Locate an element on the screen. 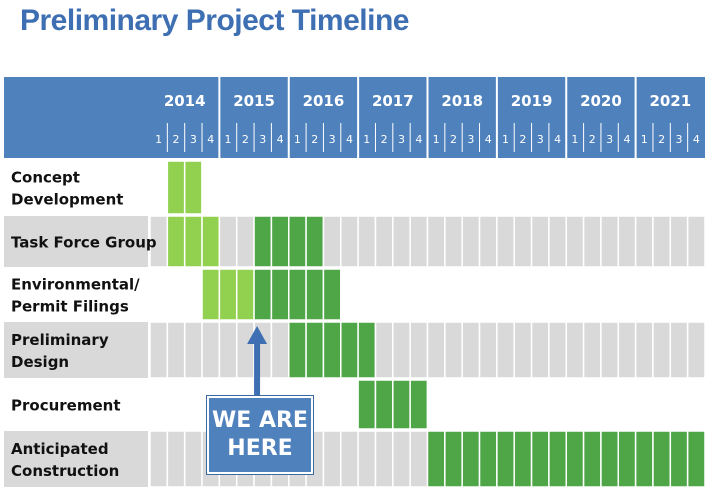 Image resolution: width=709 pixels, height=492 pixels. year-label: 2016 is located at coordinates (324, 101).